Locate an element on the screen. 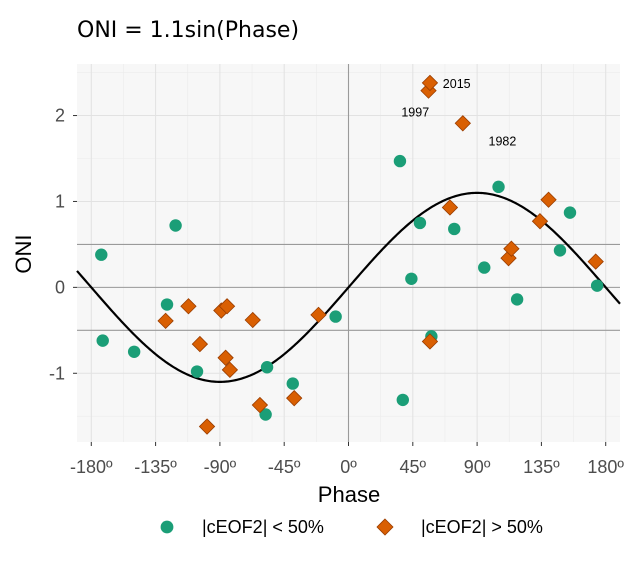  legend-key-circle is located at coordinates (167, 527).